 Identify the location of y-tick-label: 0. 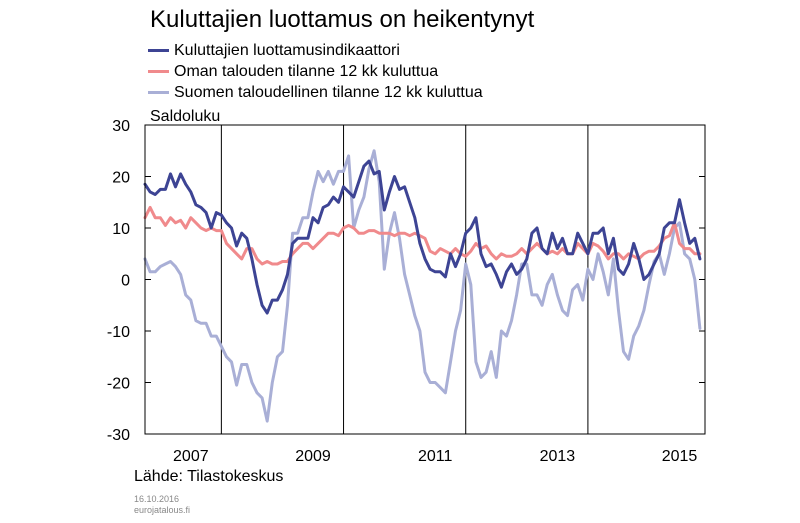
(125, 281).